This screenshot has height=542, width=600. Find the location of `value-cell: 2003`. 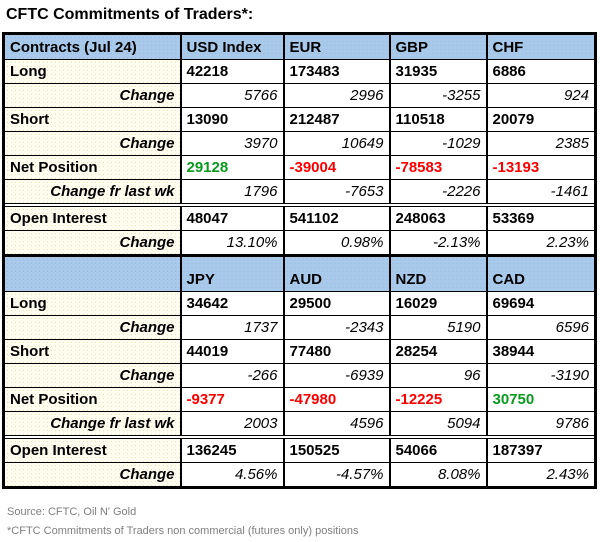

value-cell: 2003 is located at coordinates (232, 423).